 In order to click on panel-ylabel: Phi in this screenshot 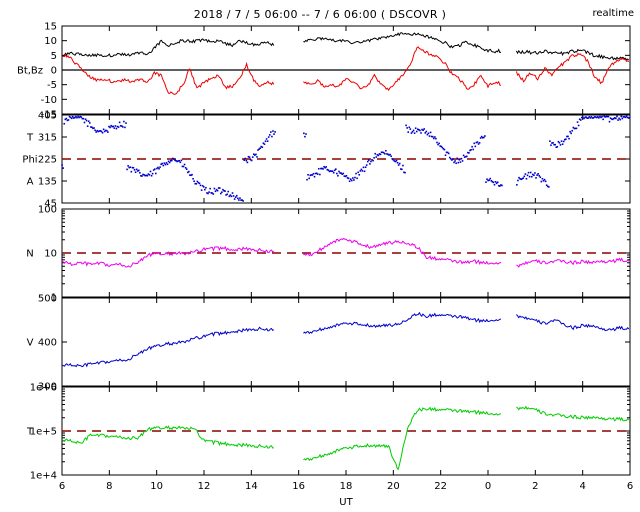, I will do `click(29, 160)`.